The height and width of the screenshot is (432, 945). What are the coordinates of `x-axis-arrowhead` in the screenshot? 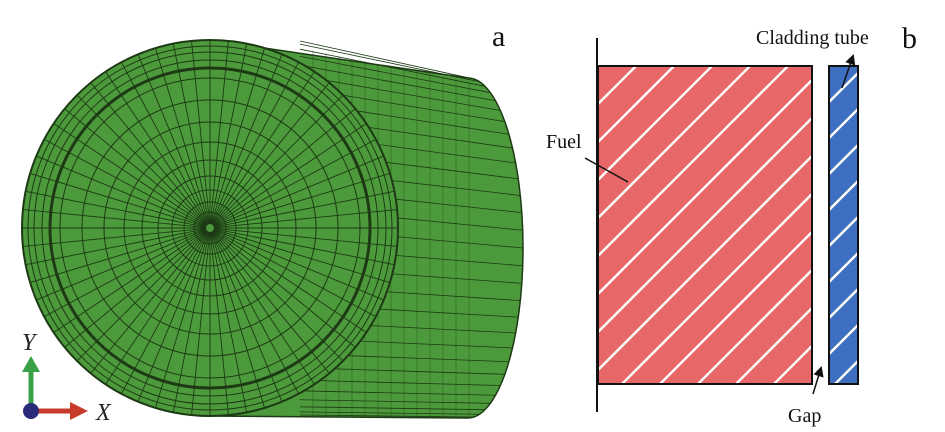 It's located at (79, 411).